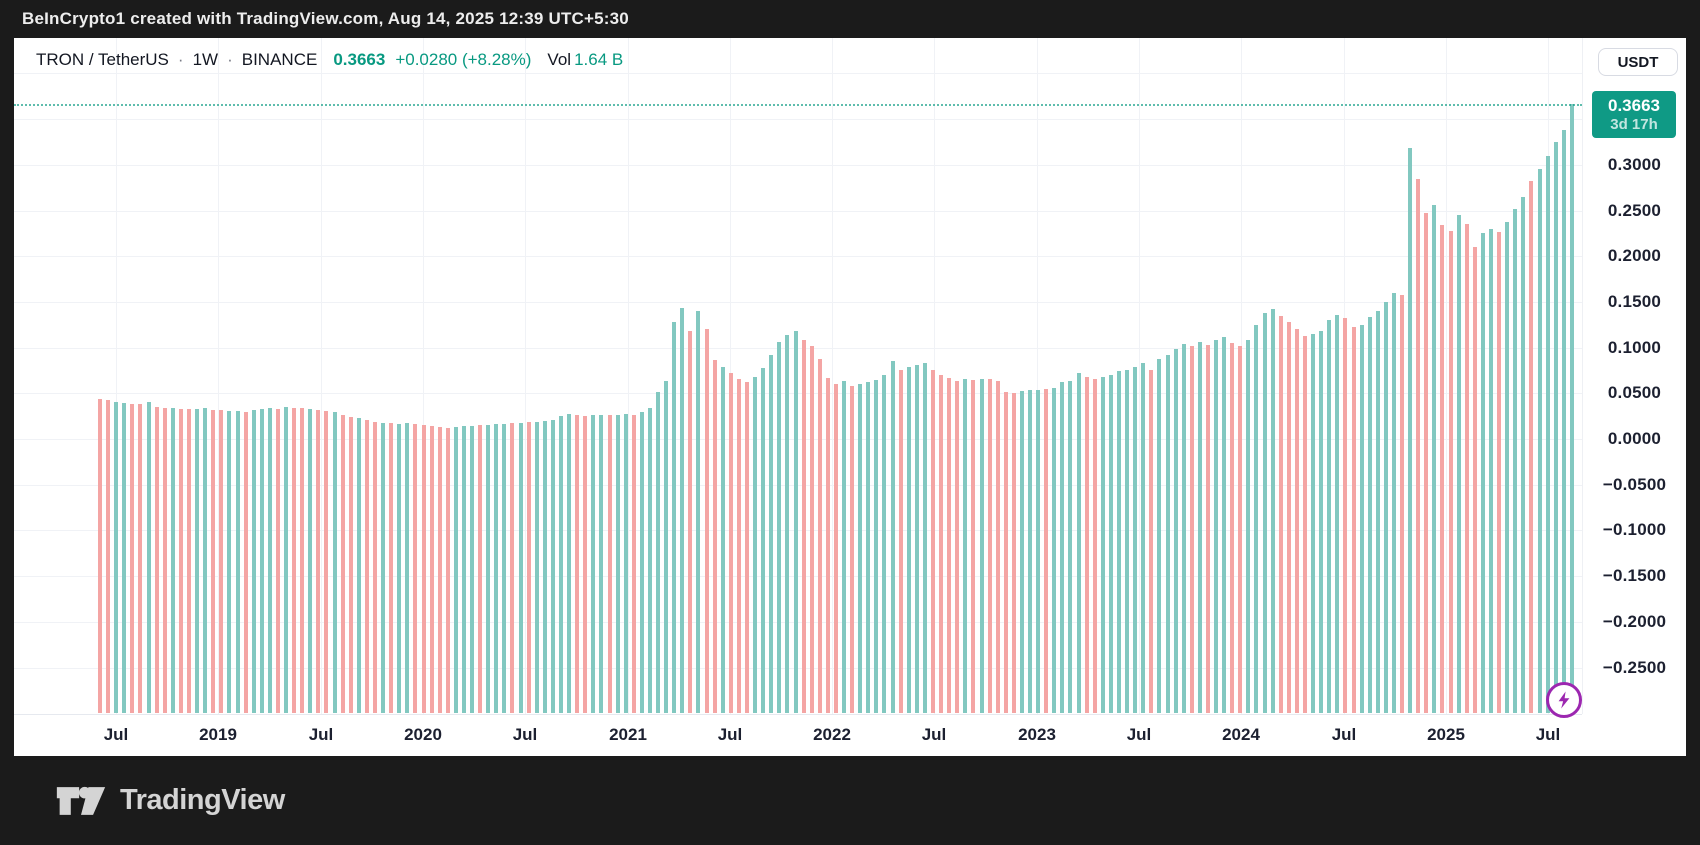 This screenshot has width=1700, height=845. What do you see at coordinates (81, 800) in the screenshot?
I see `tradingview-logo-icon` at bounding box center [81, 800].